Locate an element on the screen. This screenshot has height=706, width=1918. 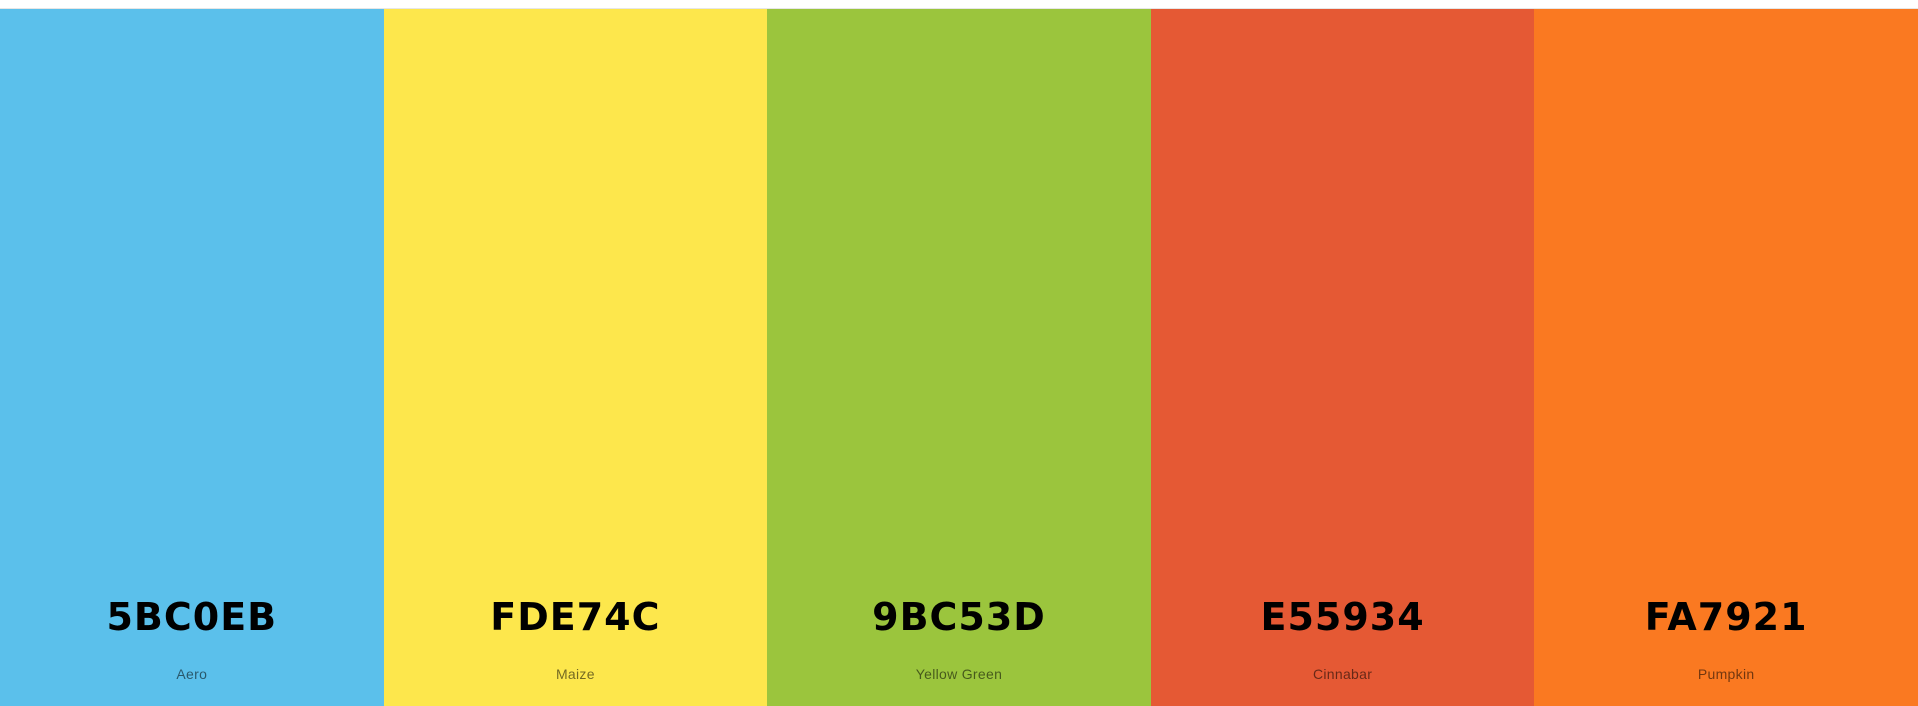
swatch-hex-code: FDE74C is located at coordinates (575, 617).